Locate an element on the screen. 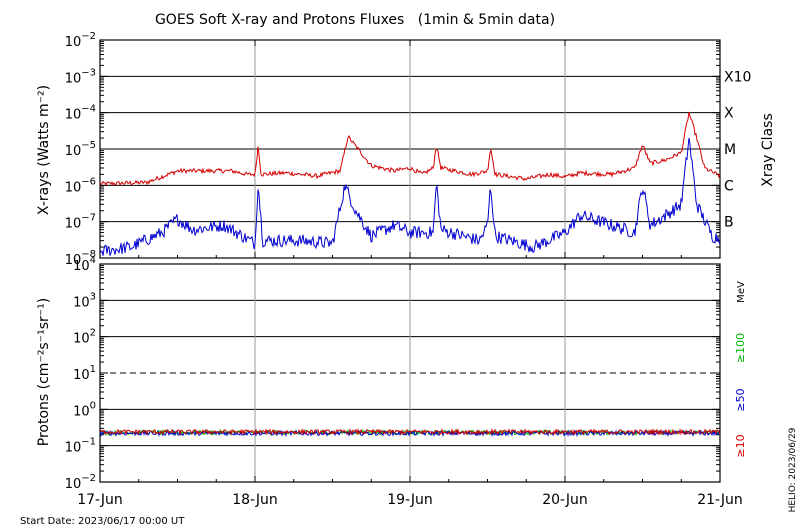 Image resolution: width=800 pixels, height=530 pixels. x-tick-label: 17-Jun is located at coordinates (100, 500).